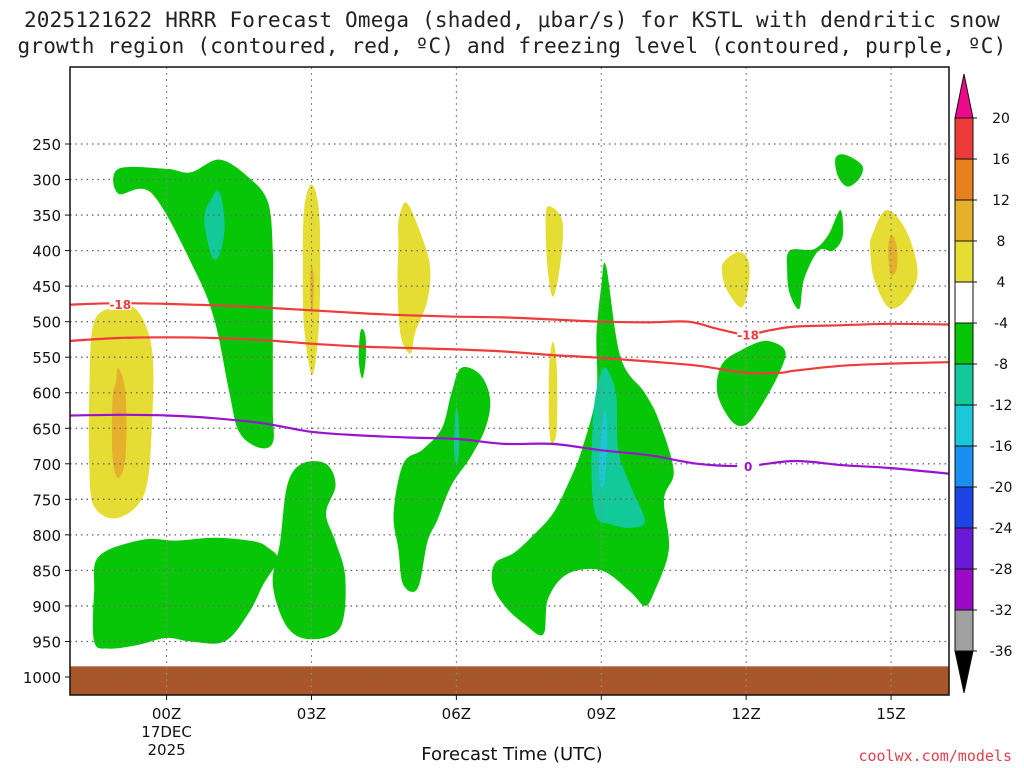  What do you see at coordinates (1001, 652) in the screenshot?
I see `colorbar-label--36: -36` at bounding box center [1001, 652].